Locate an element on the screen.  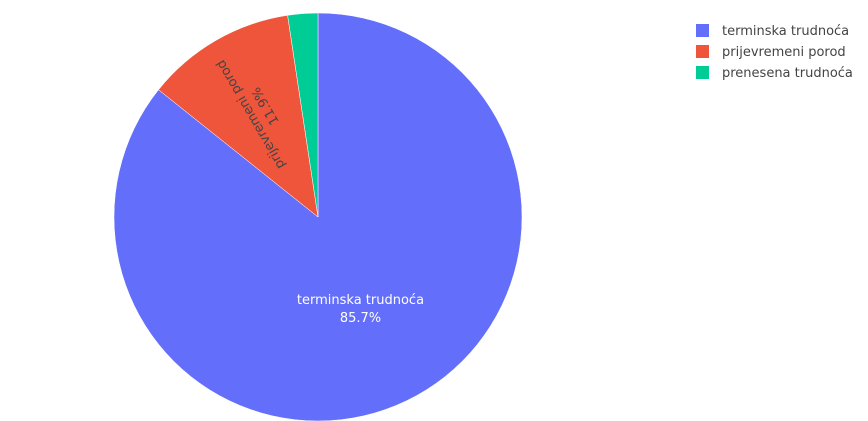
legend-swatch-prijevremeni-porod is located at coordinates (702, 51).